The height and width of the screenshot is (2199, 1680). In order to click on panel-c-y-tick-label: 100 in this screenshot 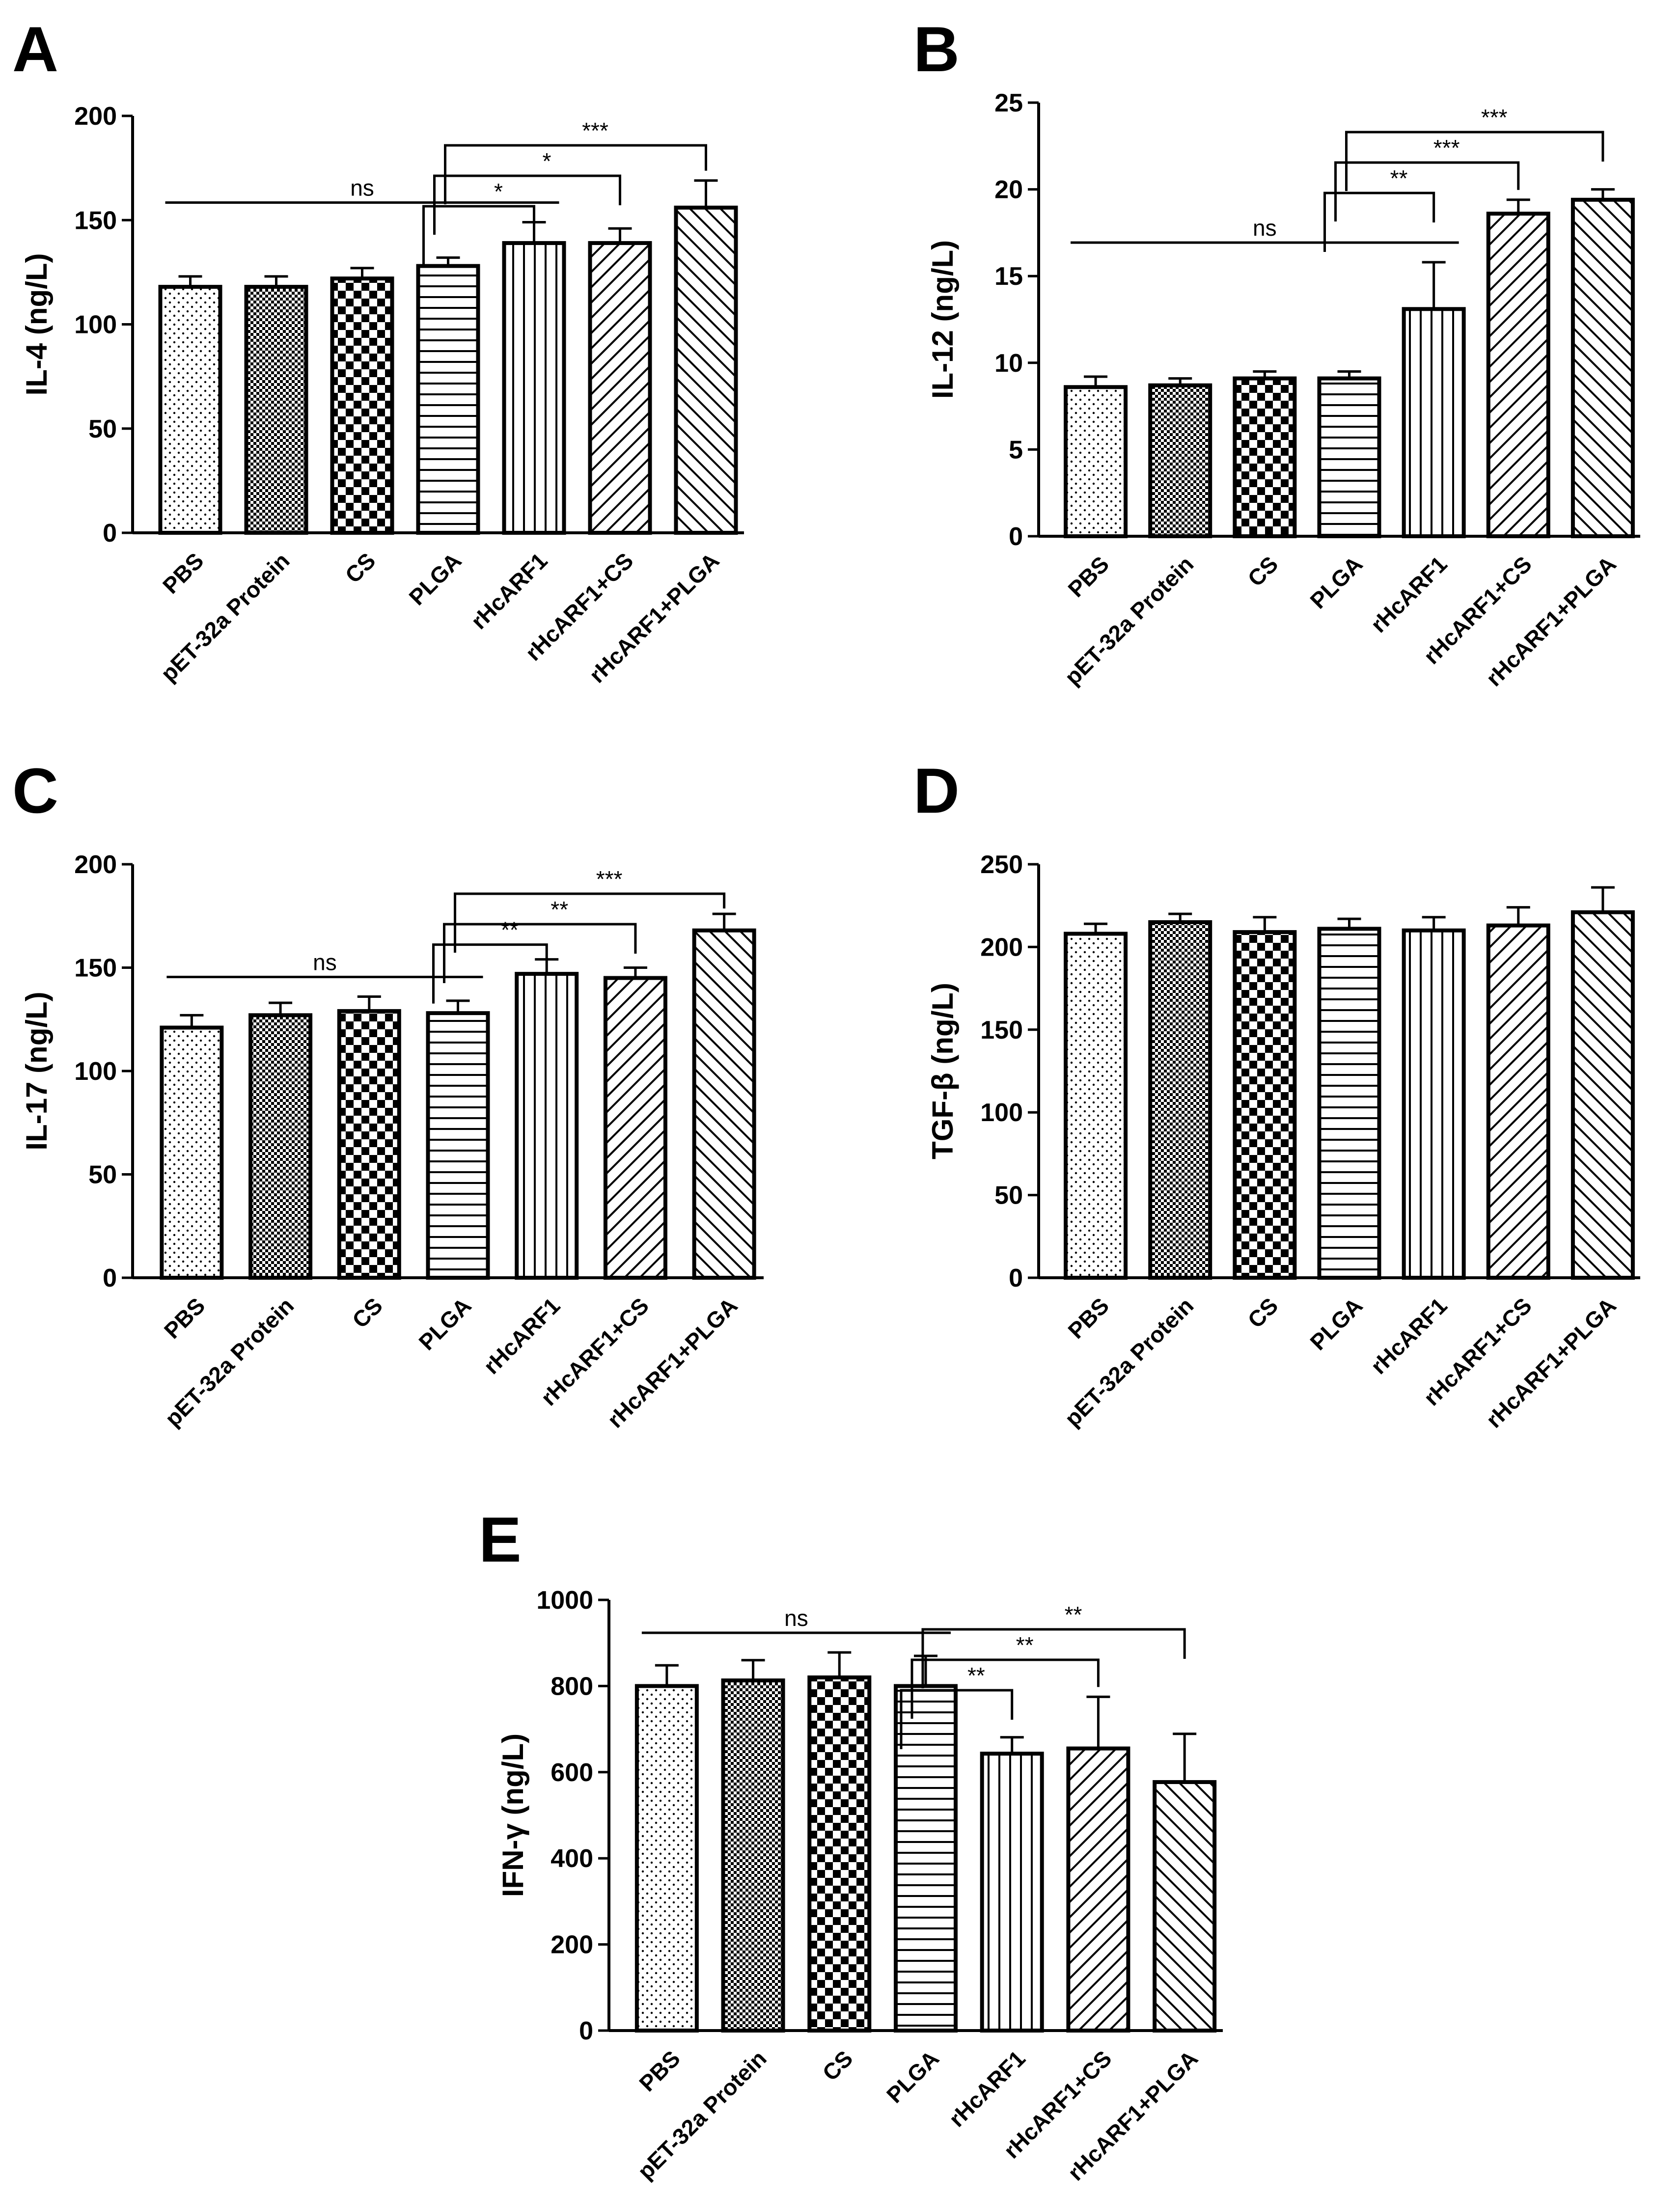, I will do `click(95, 1071)`.